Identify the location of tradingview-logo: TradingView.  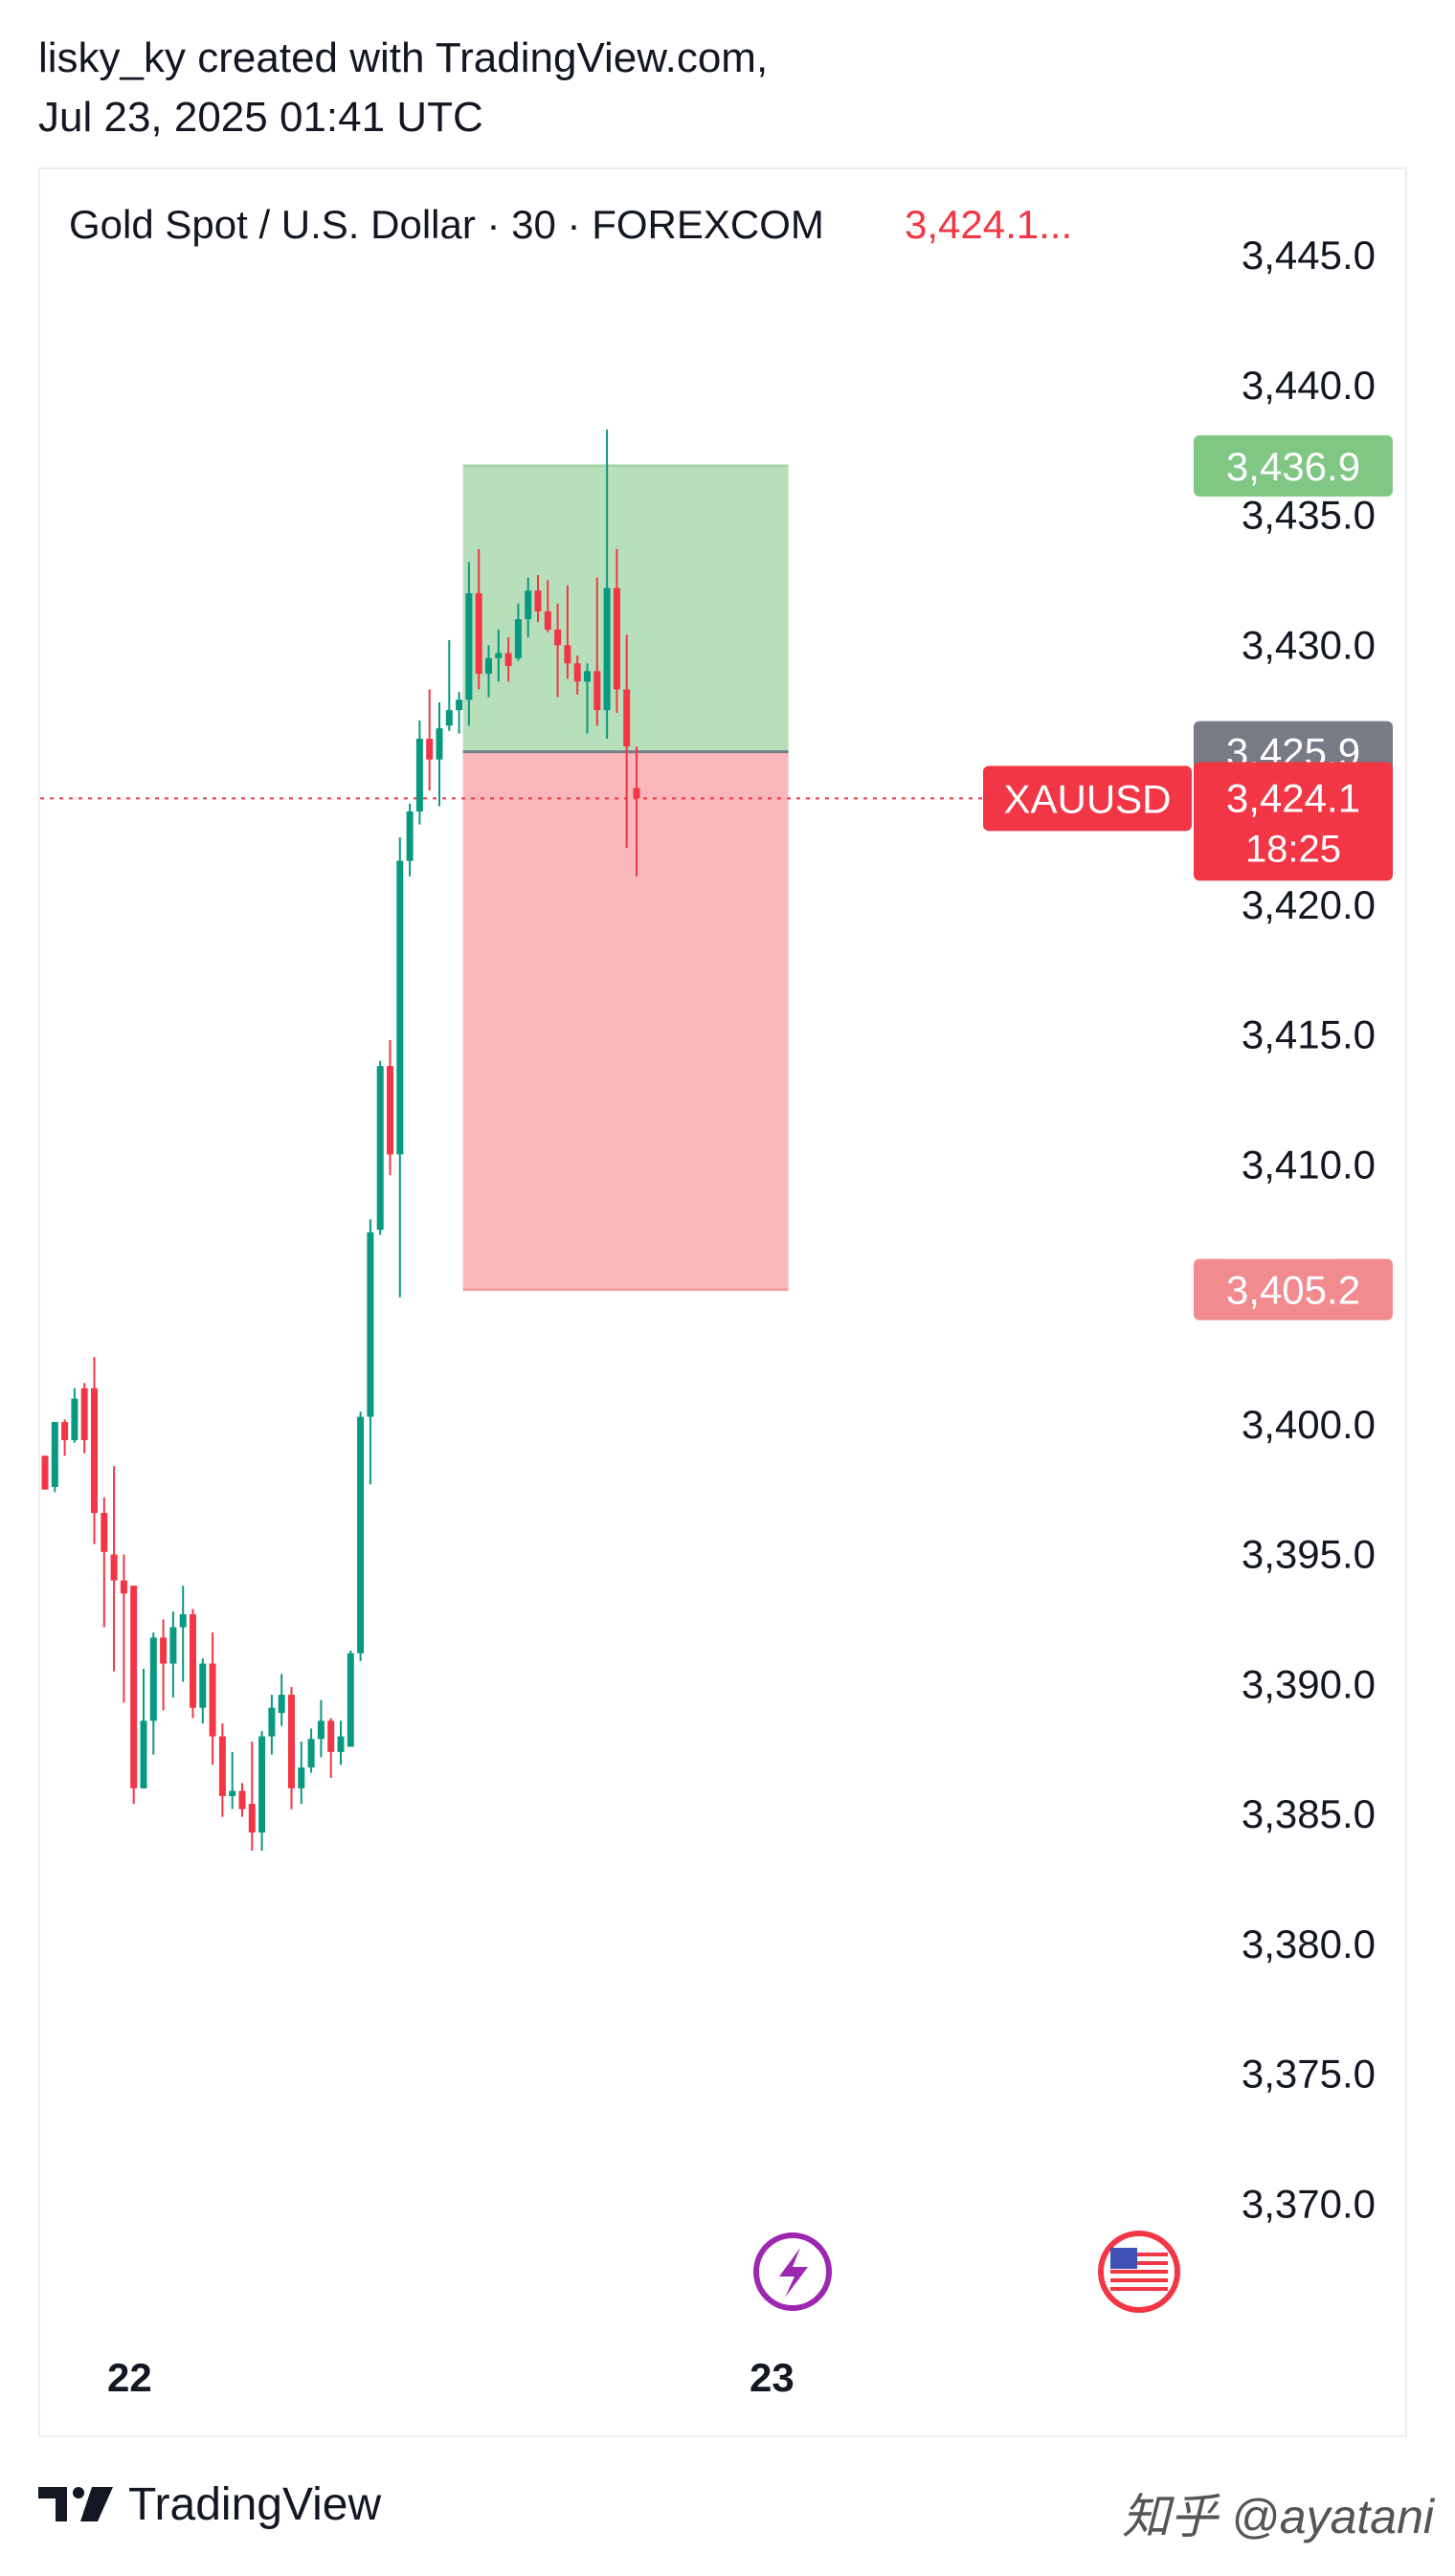
(210, 2504).